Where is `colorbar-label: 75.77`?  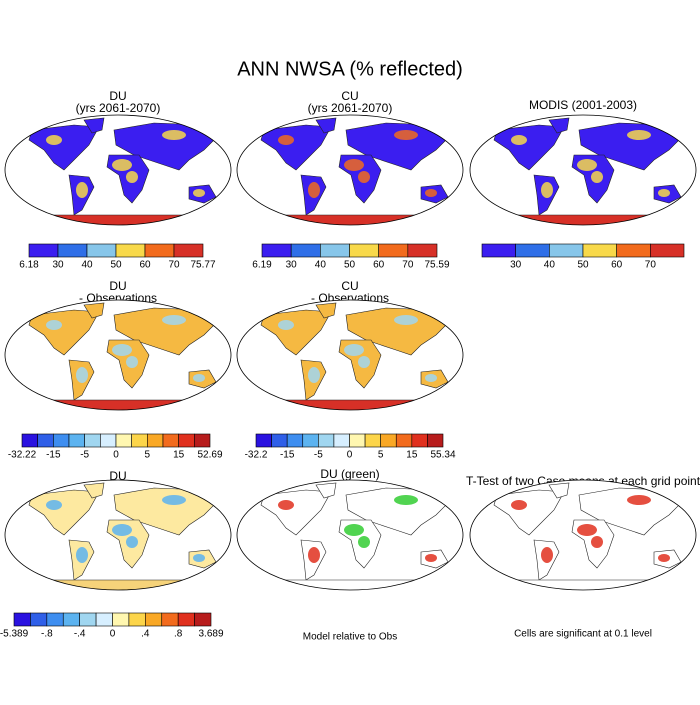
colorbar-label: 75.77 is located at coordinates (202, 265).